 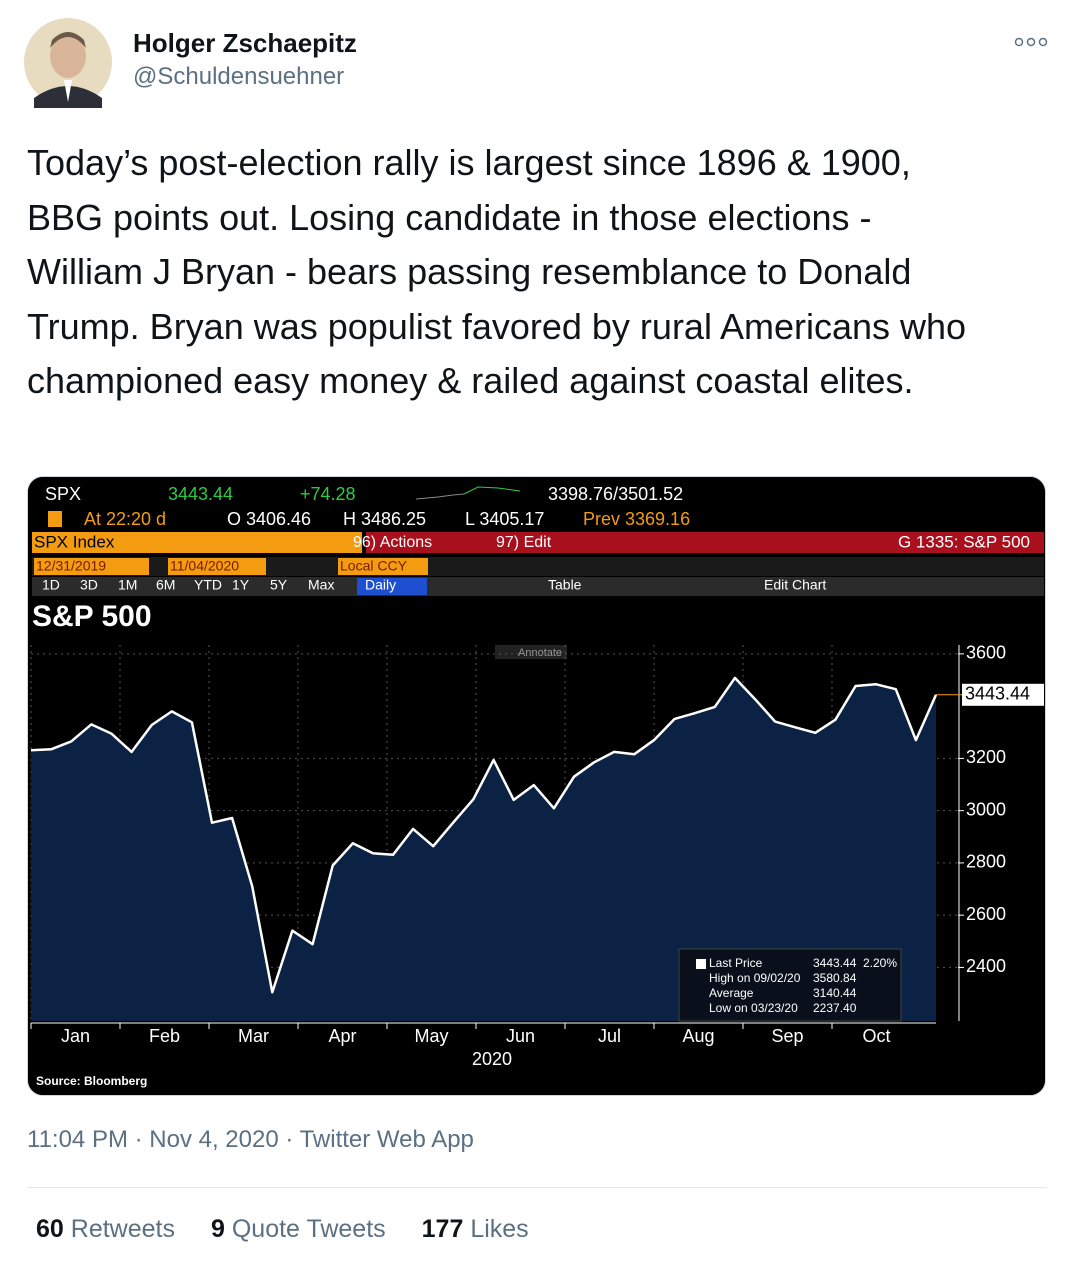 What do you see at coordinates (51, 585) in the screenshot?
I see `period-button: 1D` at bounding box center [51, 585].